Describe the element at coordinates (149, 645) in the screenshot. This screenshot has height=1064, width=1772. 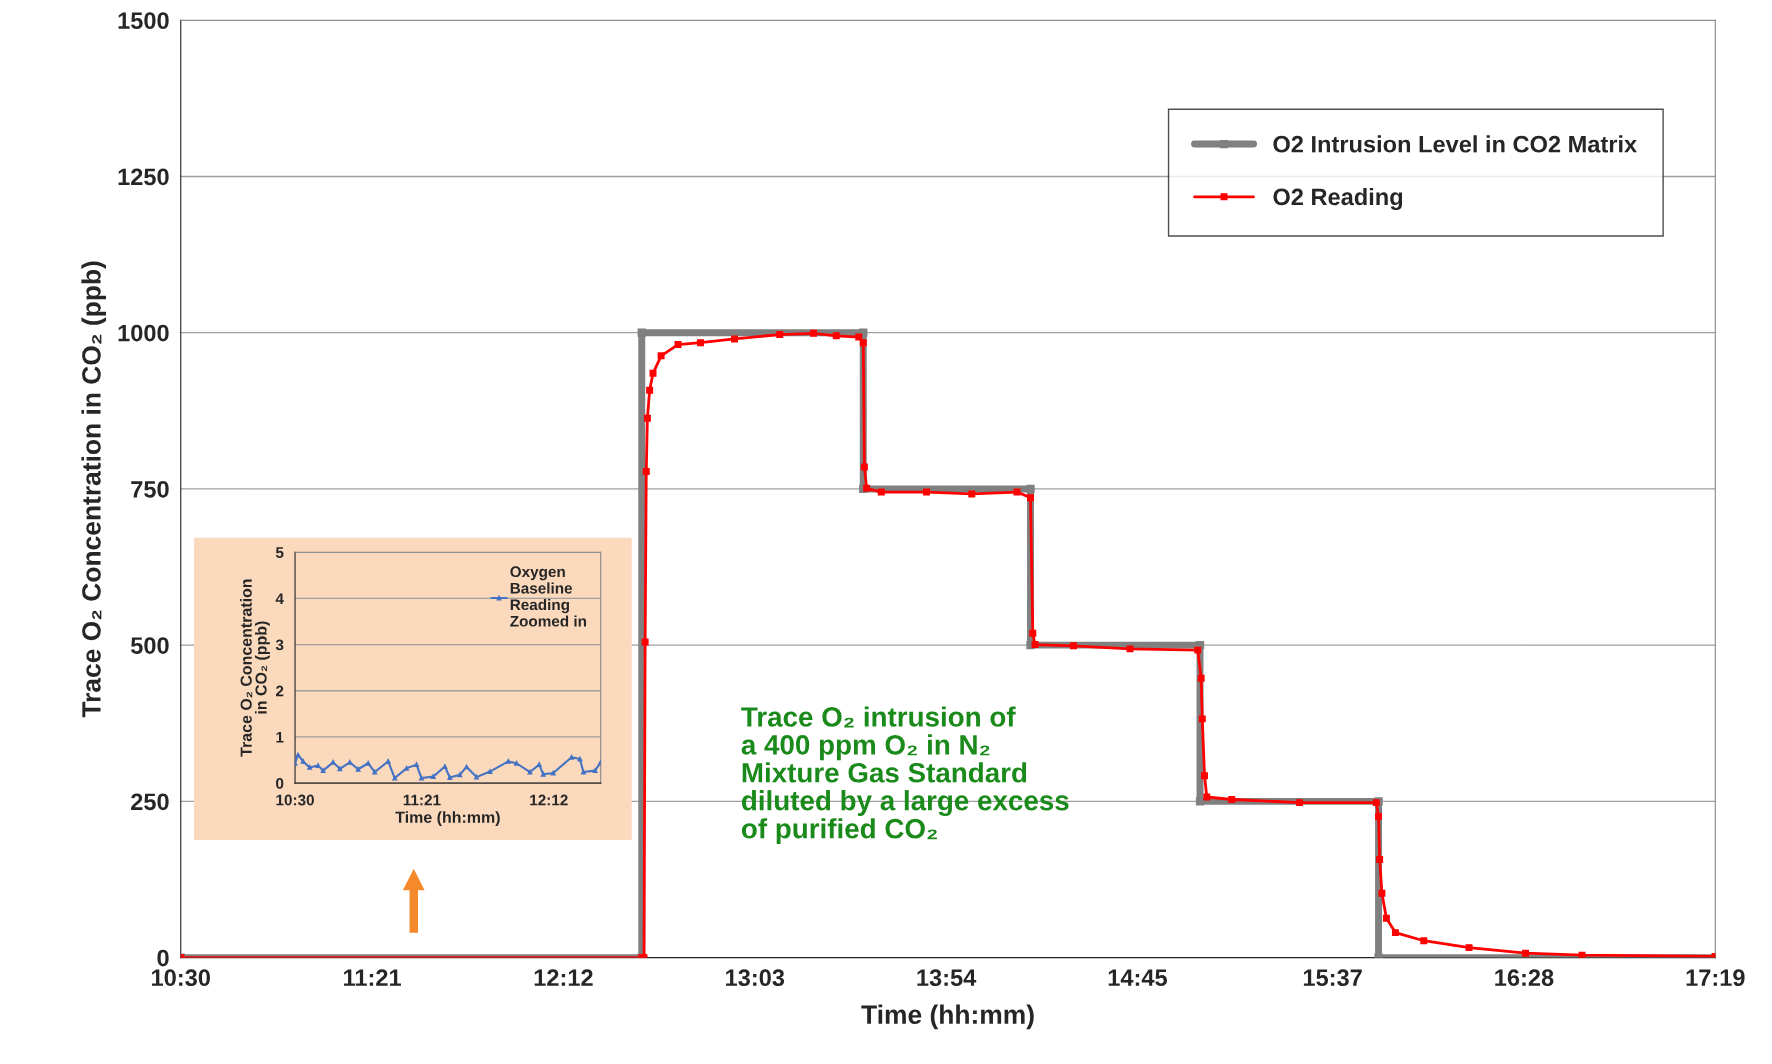
I see `y-tick-label: 500` at that location.